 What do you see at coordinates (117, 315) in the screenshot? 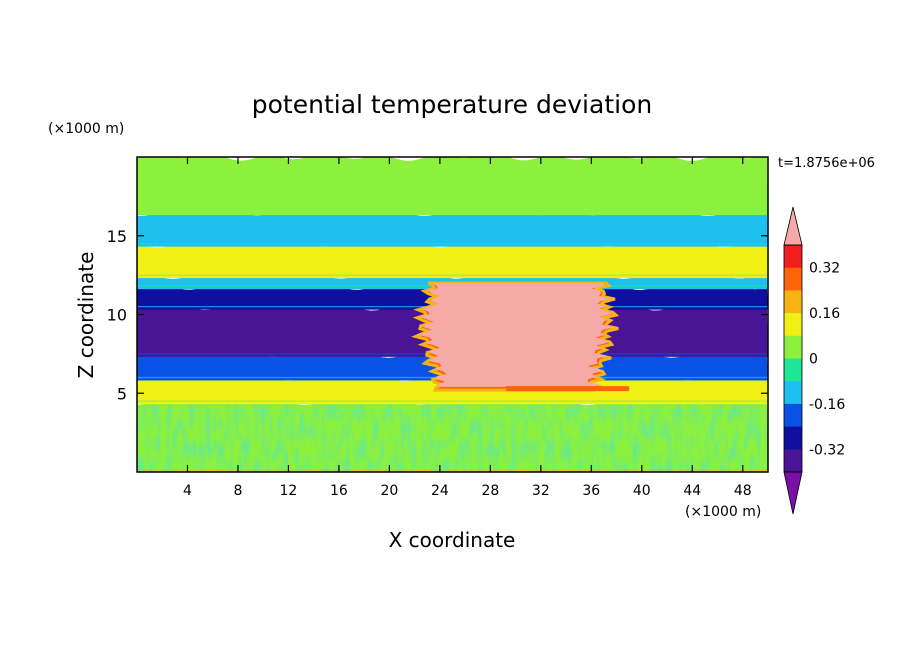
I see `y-tick-label: 10` at bounding box center [117, 315].